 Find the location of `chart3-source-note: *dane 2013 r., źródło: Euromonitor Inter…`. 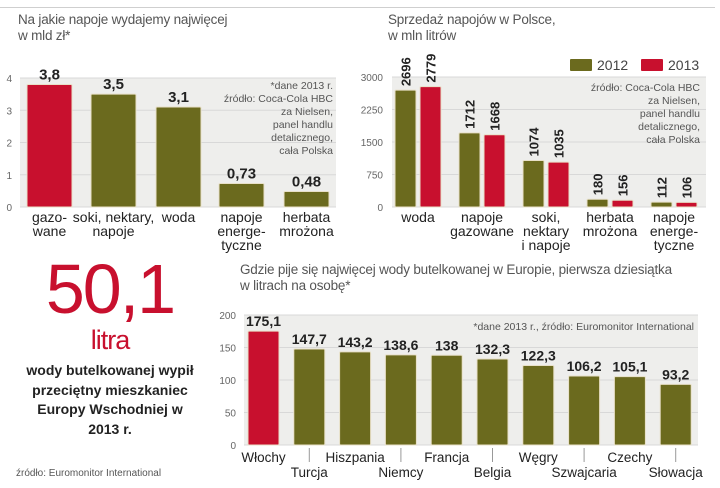

chart3-source-note: *dane 2013 r., źródło: Euromonitor Inter… is located at coordinates (583, 327).